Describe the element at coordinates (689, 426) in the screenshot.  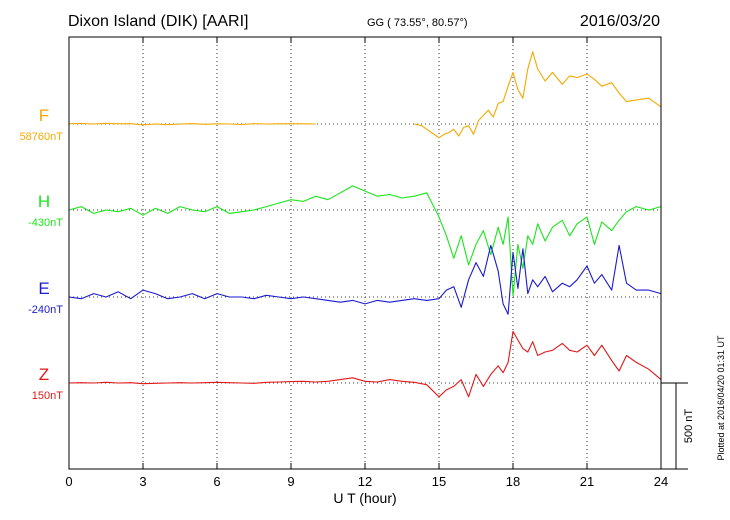
I see `scale-bar-label: 500 nT` at that location.